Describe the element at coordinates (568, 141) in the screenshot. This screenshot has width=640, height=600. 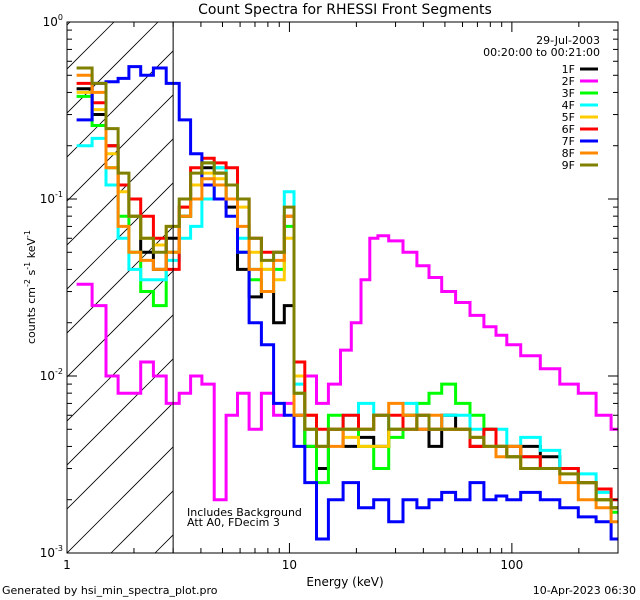
I see `legend-label-7F: 7F` at that location.